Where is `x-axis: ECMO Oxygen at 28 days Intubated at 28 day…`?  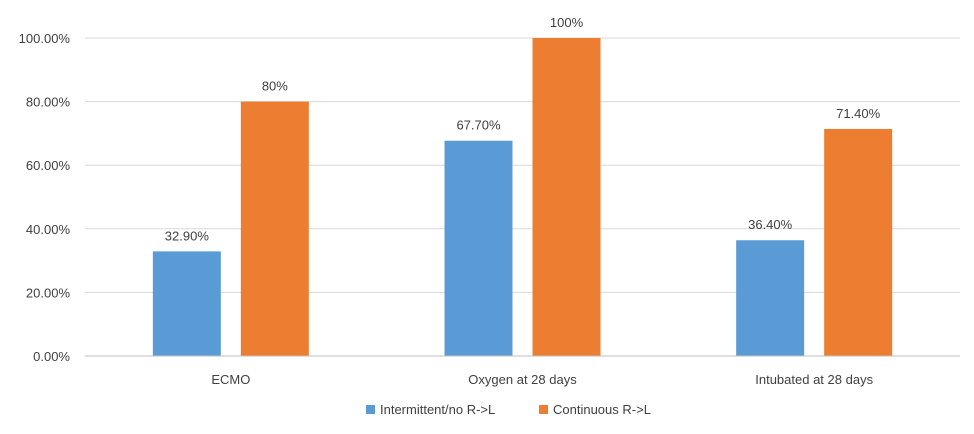 x-axis: ECMO Oxygen at 28 days Intubated at 28 day… is located at coordinates (522, 371).